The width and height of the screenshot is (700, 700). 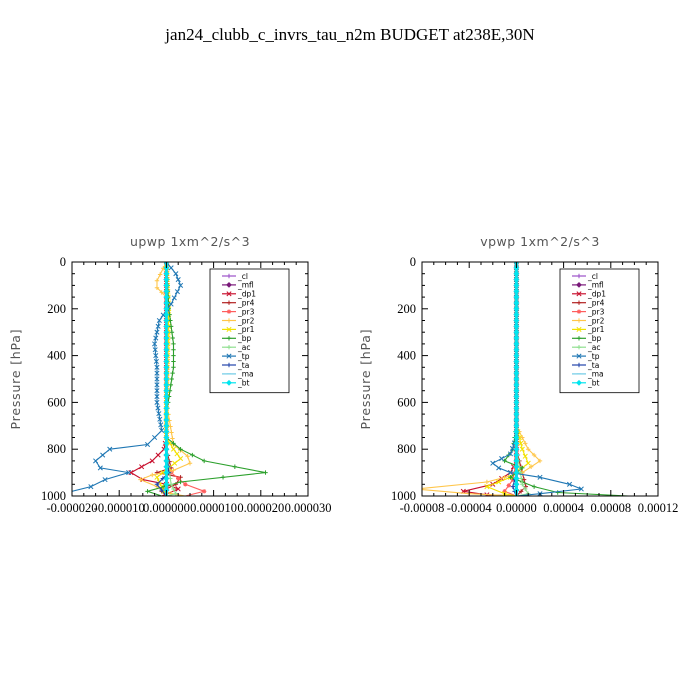 I want to click on chart-1-xtick-label: -0.00004, so click(x=470, y=508).